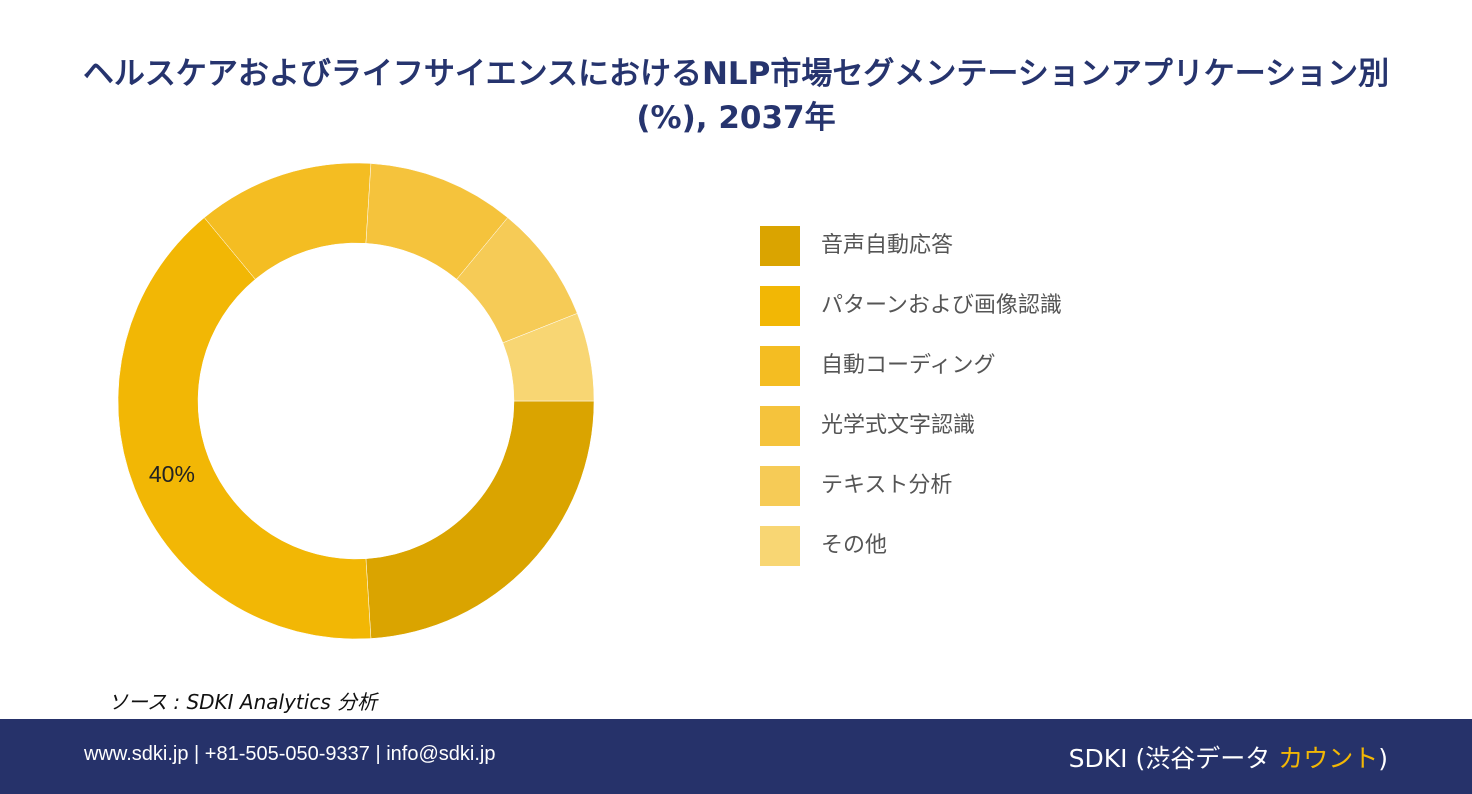 Image resolution: width=1472 pixels, height=794 pixels. What do you see at coordinates (941, 305) in the screenshot?
I see `legend-label: パターンおよび画像認識` at bounding box center [941, 305].